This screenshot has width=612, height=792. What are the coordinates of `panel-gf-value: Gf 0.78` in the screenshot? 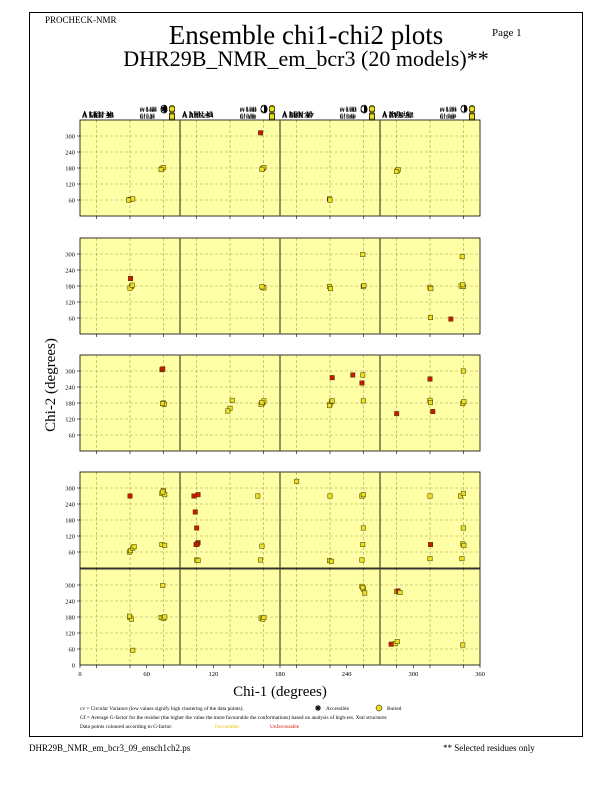 It's located at (247, 117).